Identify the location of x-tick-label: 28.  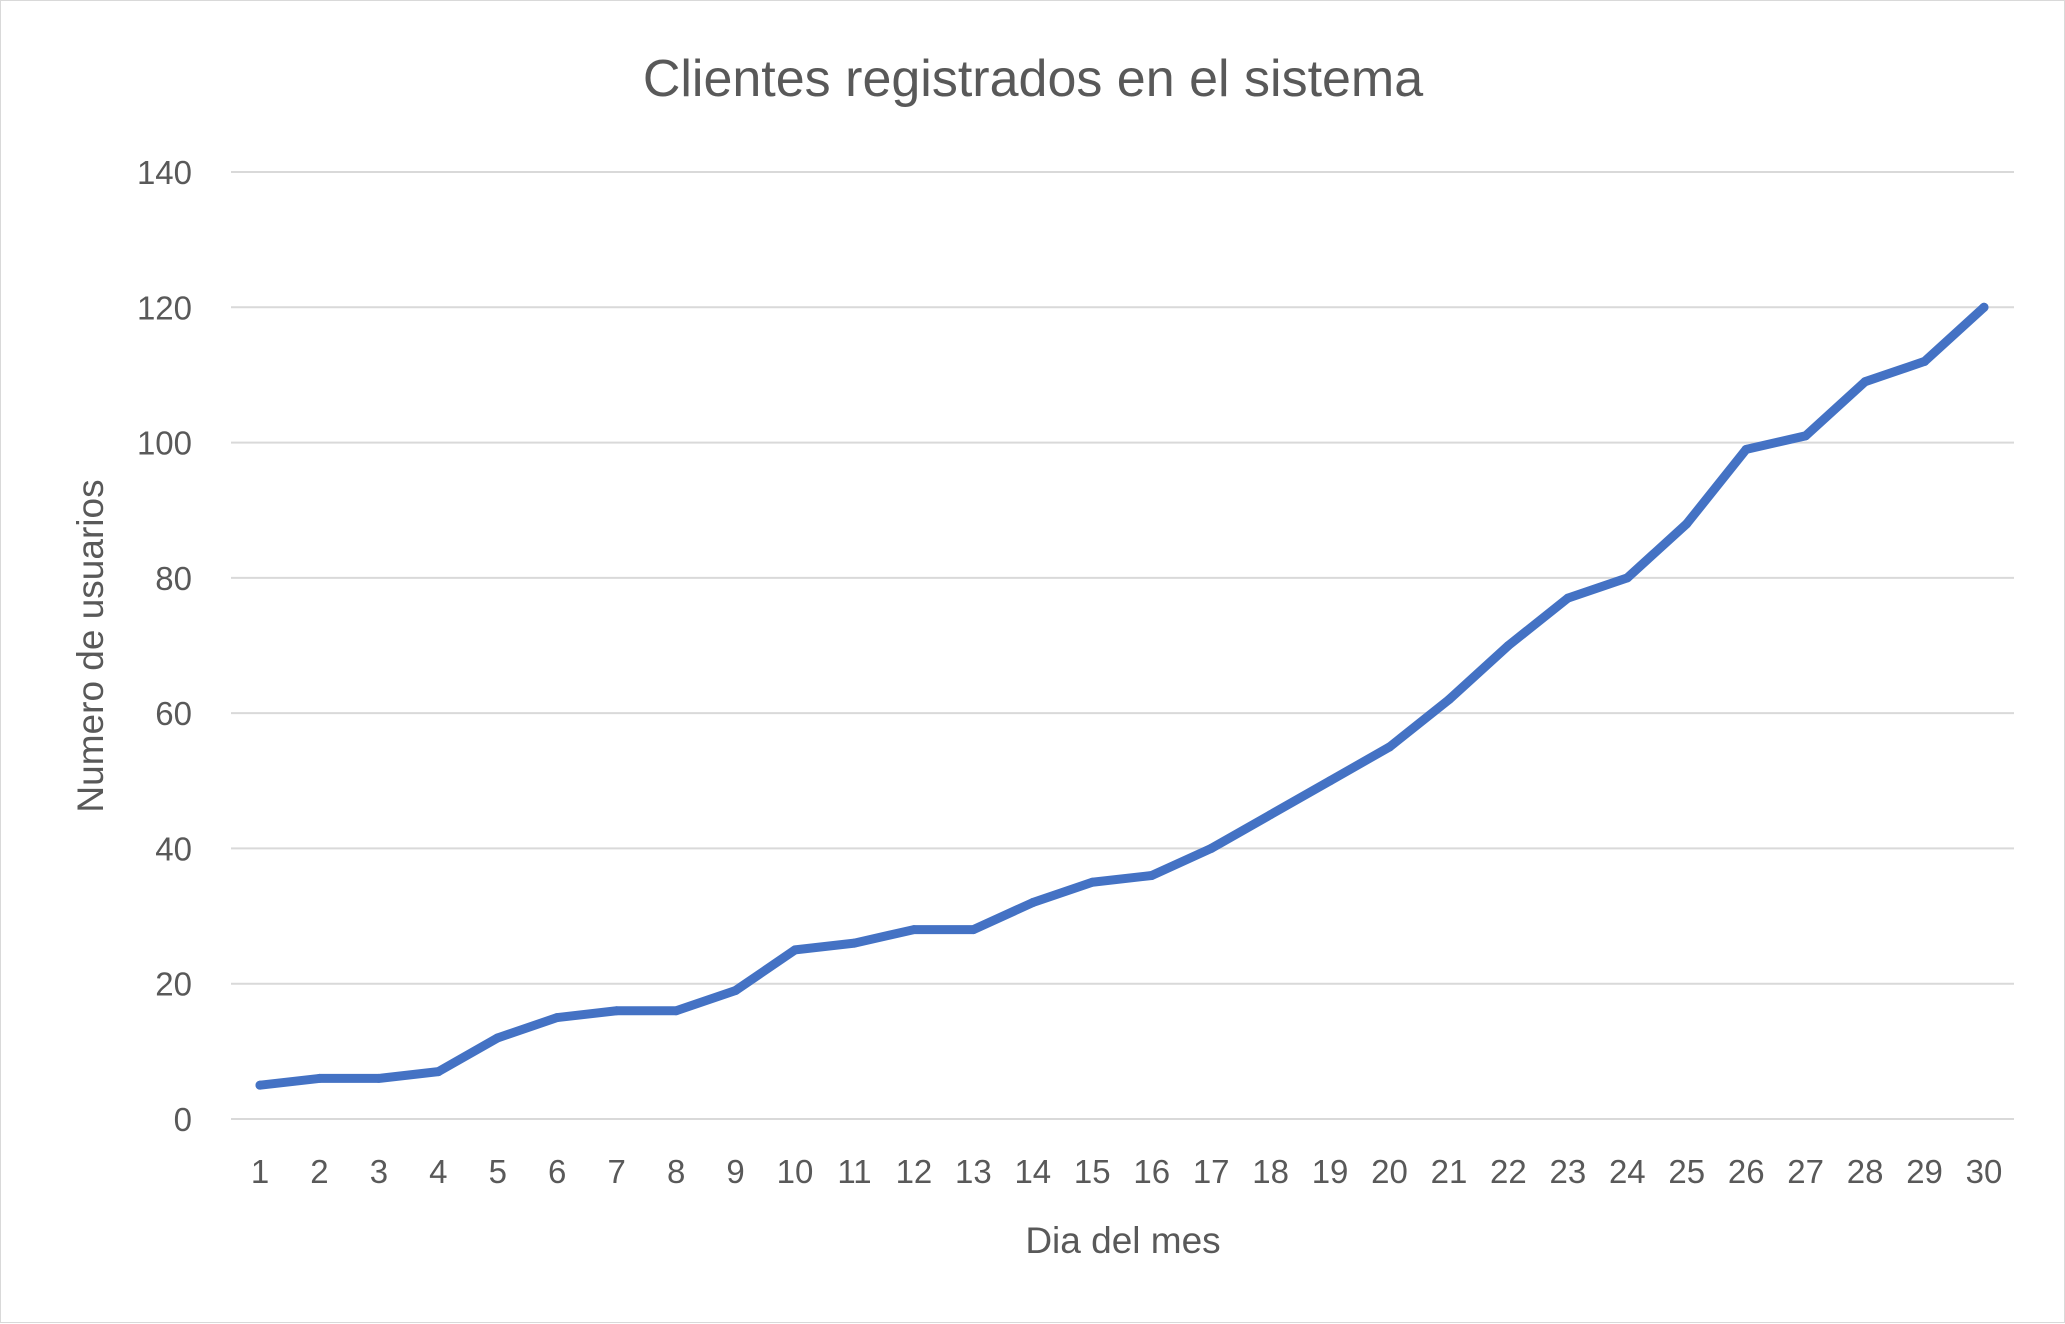
(1865, 1171).